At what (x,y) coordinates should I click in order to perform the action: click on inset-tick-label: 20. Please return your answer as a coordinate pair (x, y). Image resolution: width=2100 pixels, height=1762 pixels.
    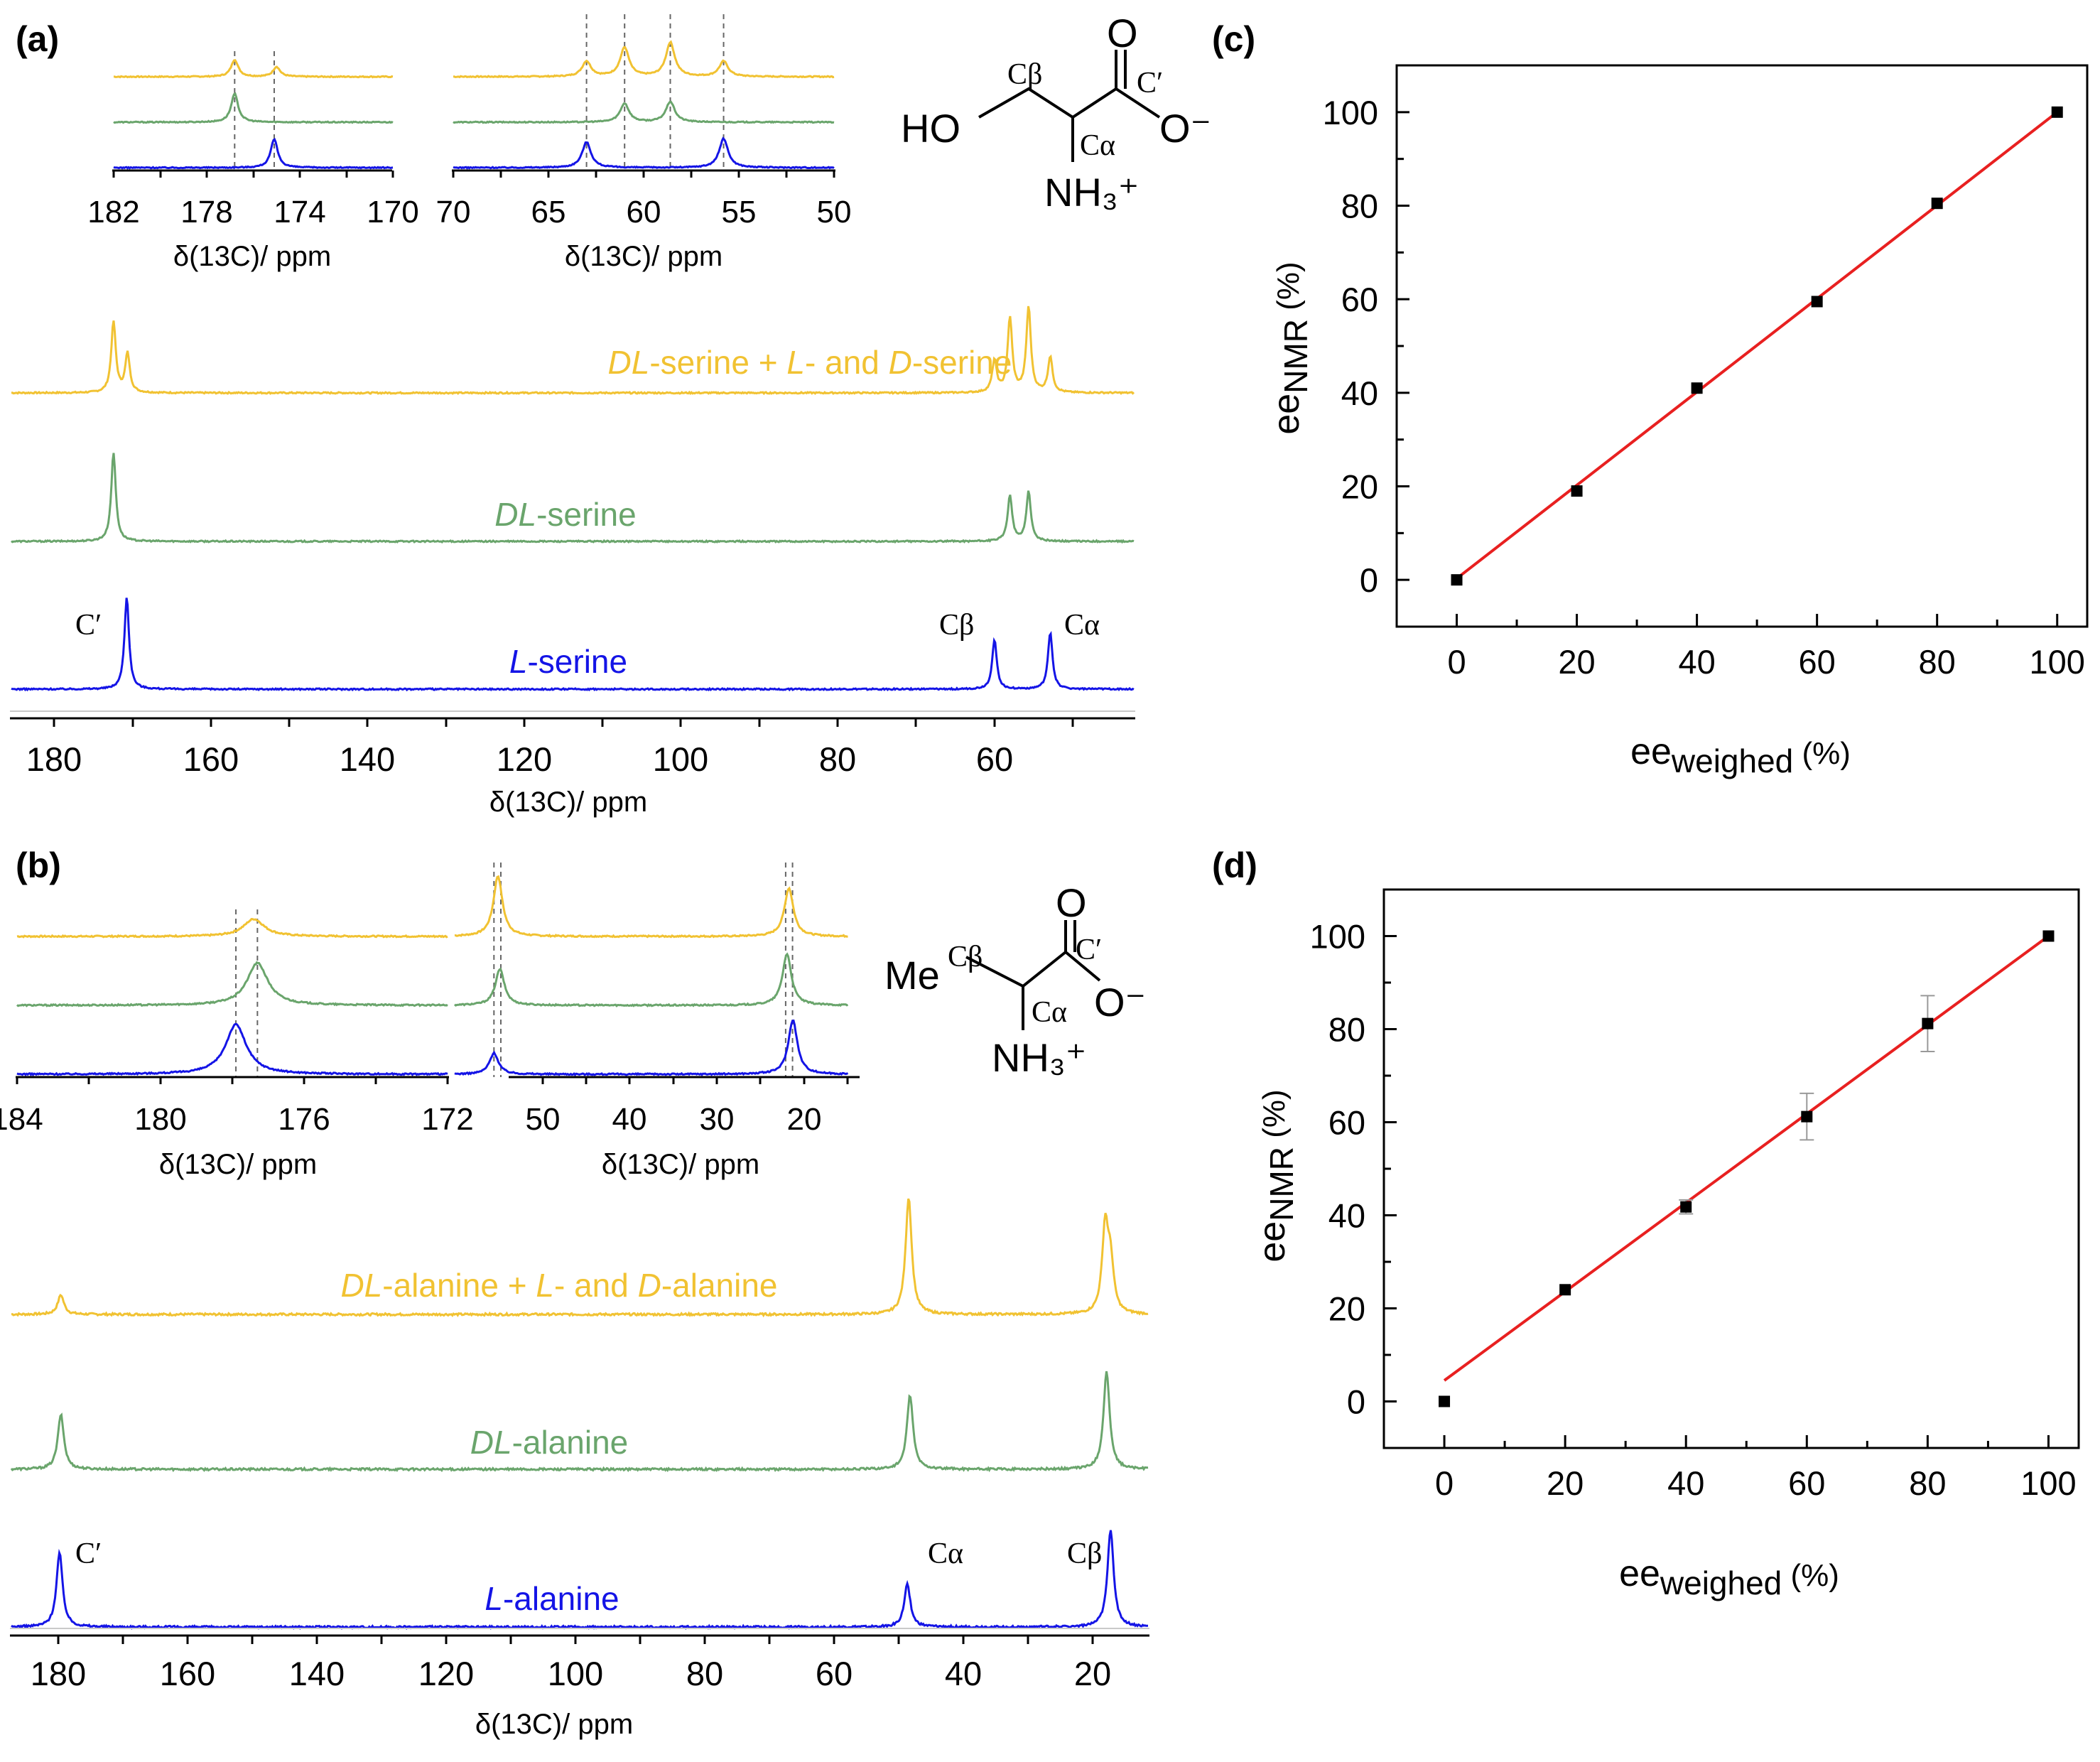
    Looking at the image, I should click on (804, 1119).